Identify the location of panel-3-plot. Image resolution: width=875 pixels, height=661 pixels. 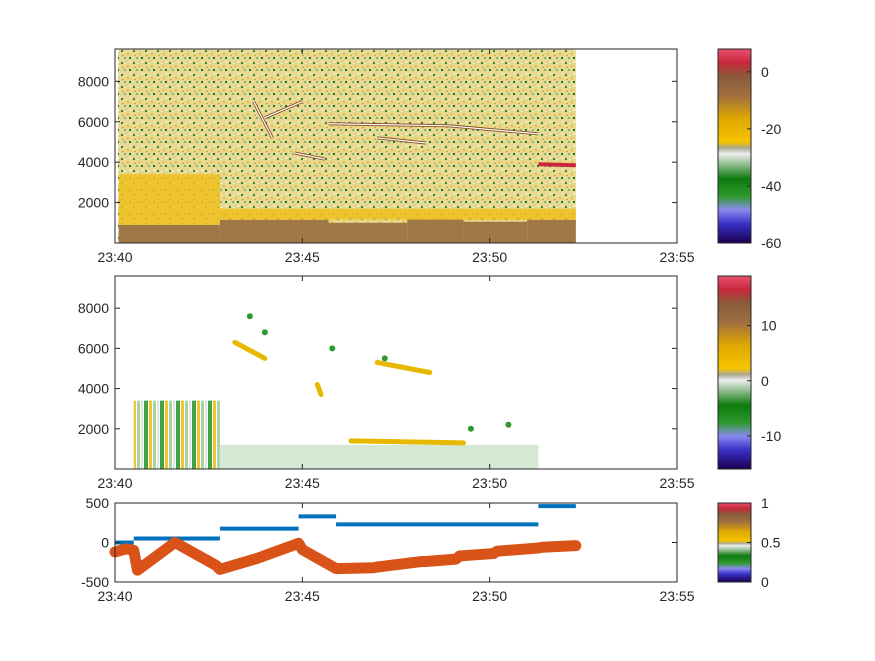
(393, 542).